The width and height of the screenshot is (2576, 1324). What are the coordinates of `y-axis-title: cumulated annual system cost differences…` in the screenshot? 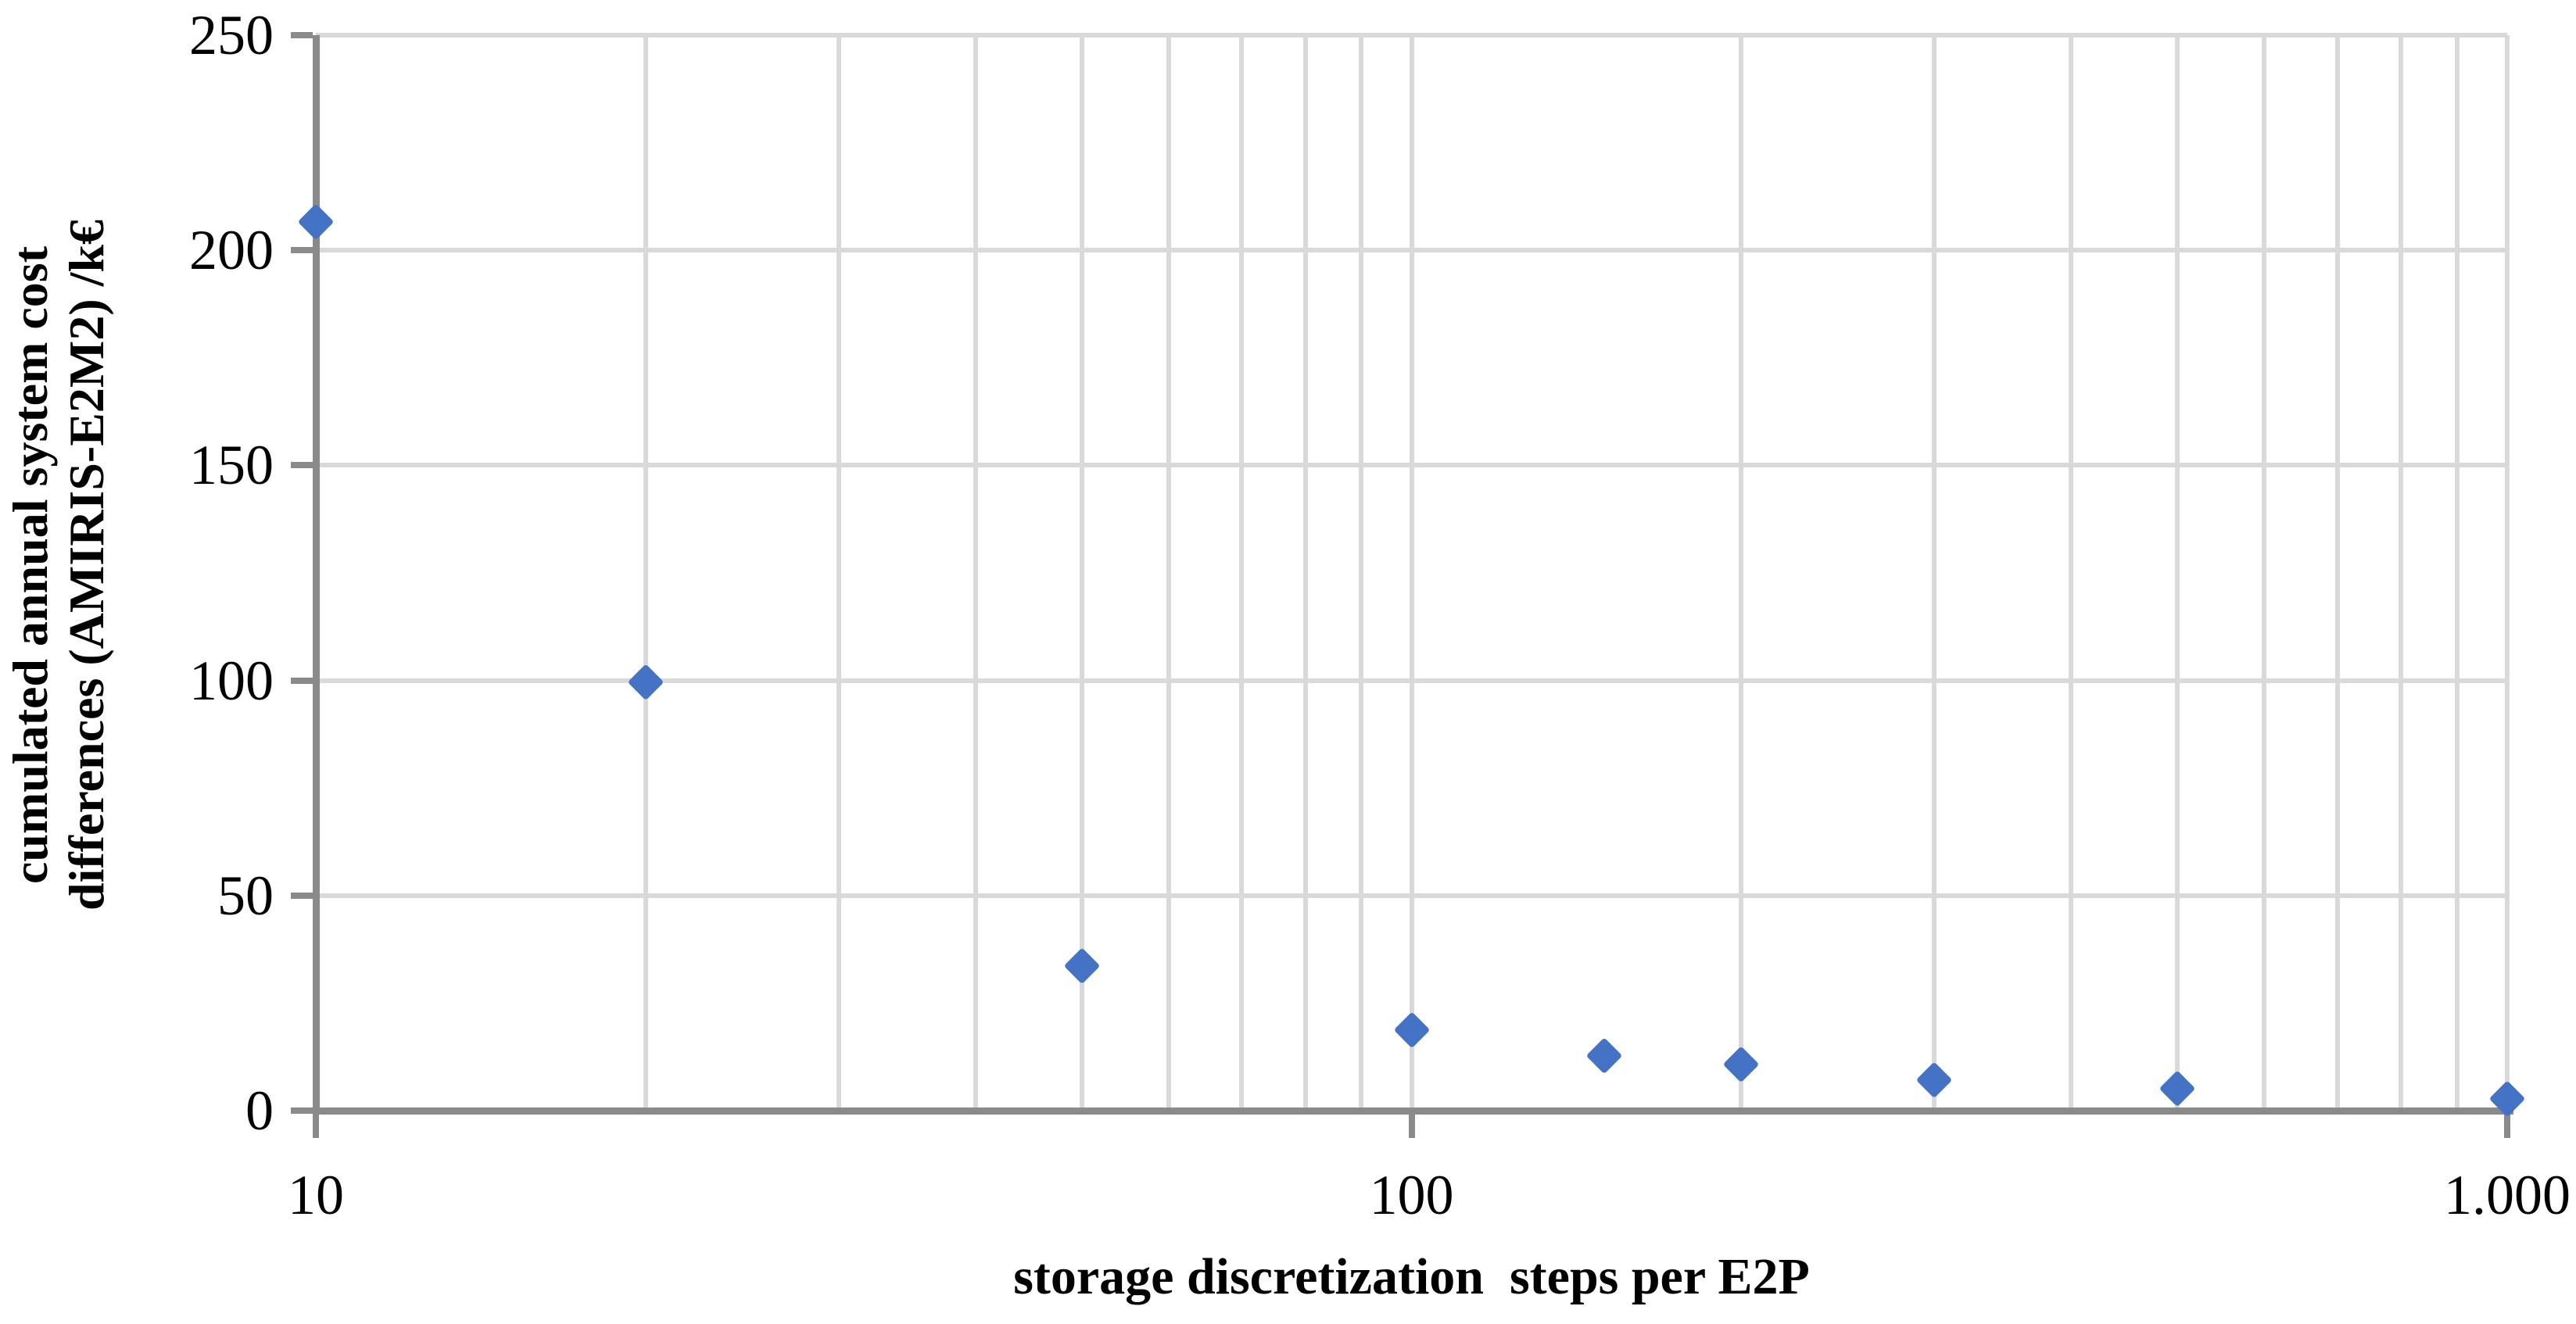 It's located at (61, 566).